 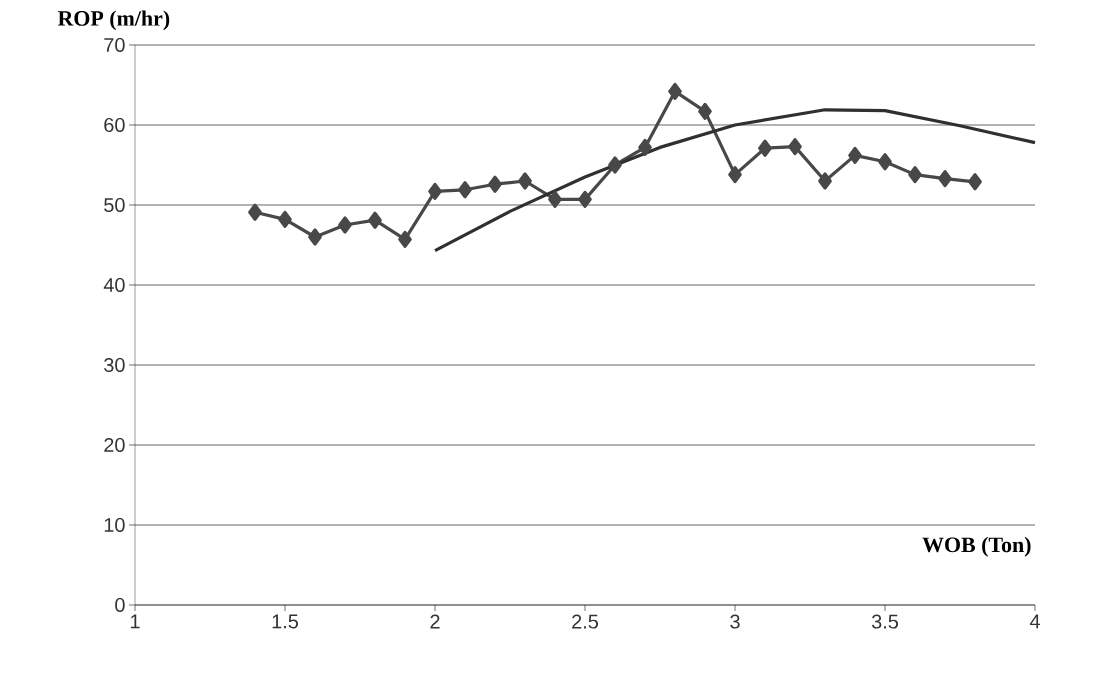 What do you see at coordinates (1034, 621) in the screenshot?
I see `x-tick-label: 4` at bounding box center [1034, 621].